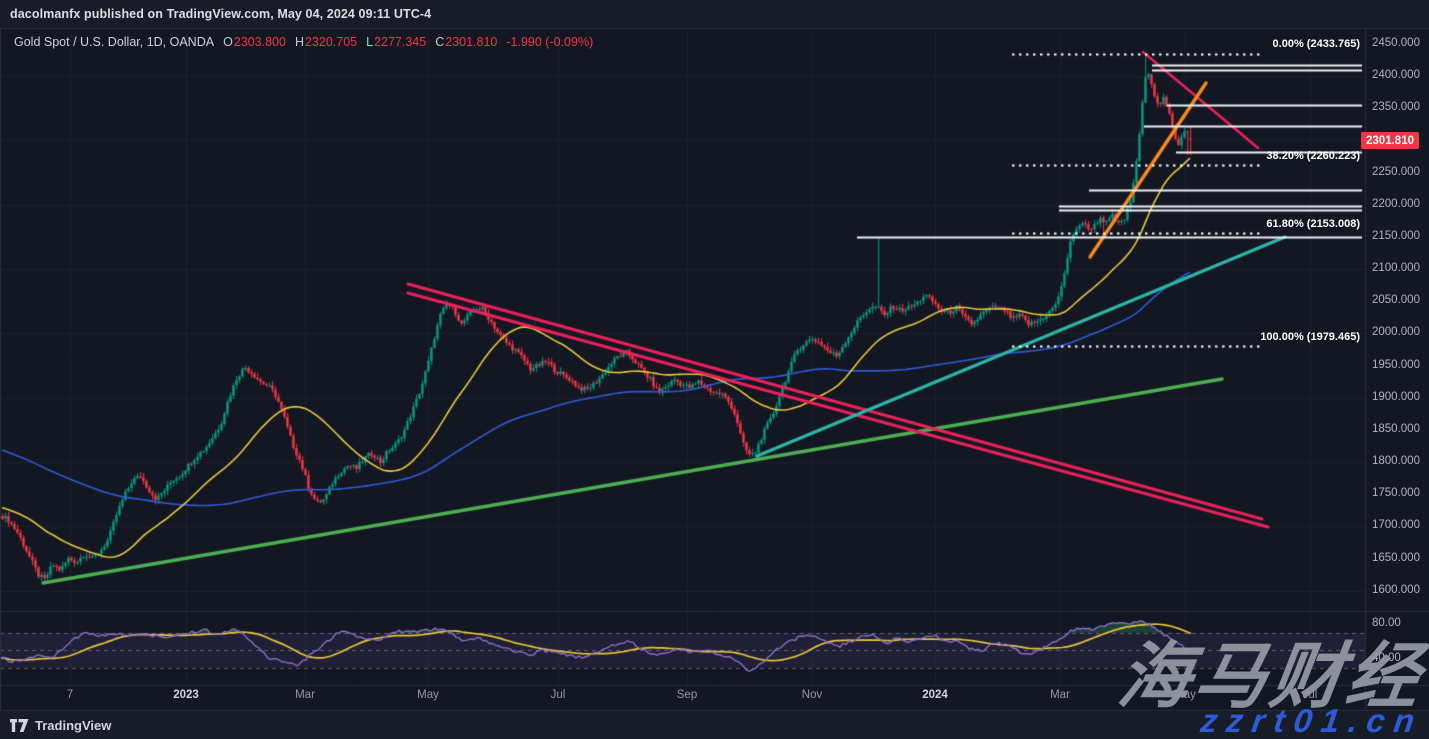 The width and height of the screenshot is (1429, 739). I want to click on time-axis-label: Sep, so click(687, 695).